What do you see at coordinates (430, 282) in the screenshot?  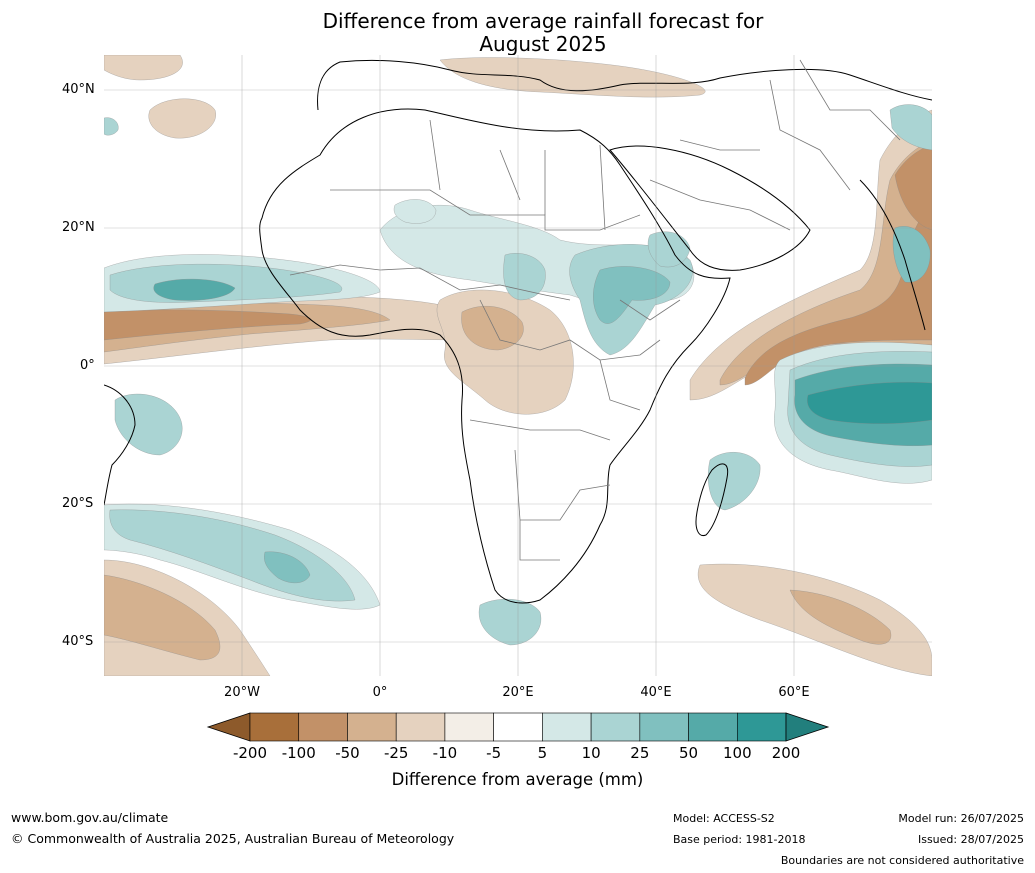 I see `border-west-africa` at bounding box center [430, 282].